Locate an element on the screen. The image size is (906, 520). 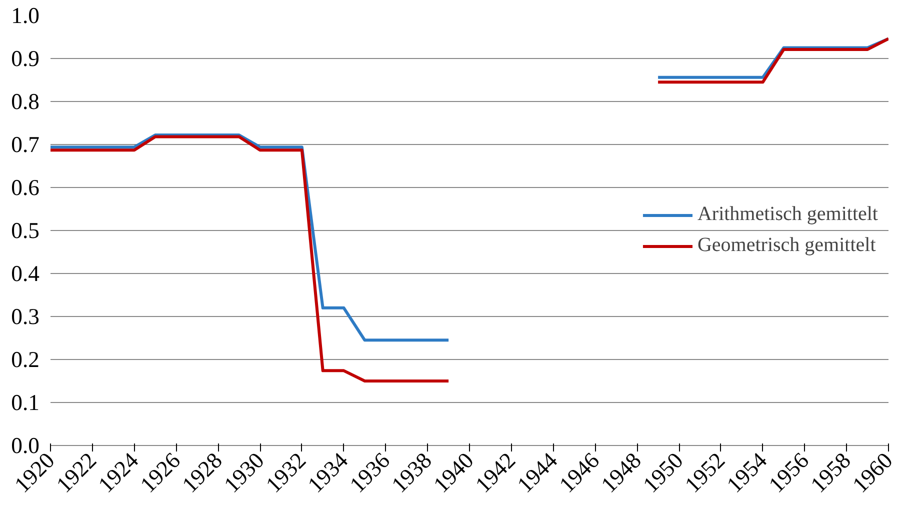
y-tick-label: 1.0 is located at coordinates (25, 15).